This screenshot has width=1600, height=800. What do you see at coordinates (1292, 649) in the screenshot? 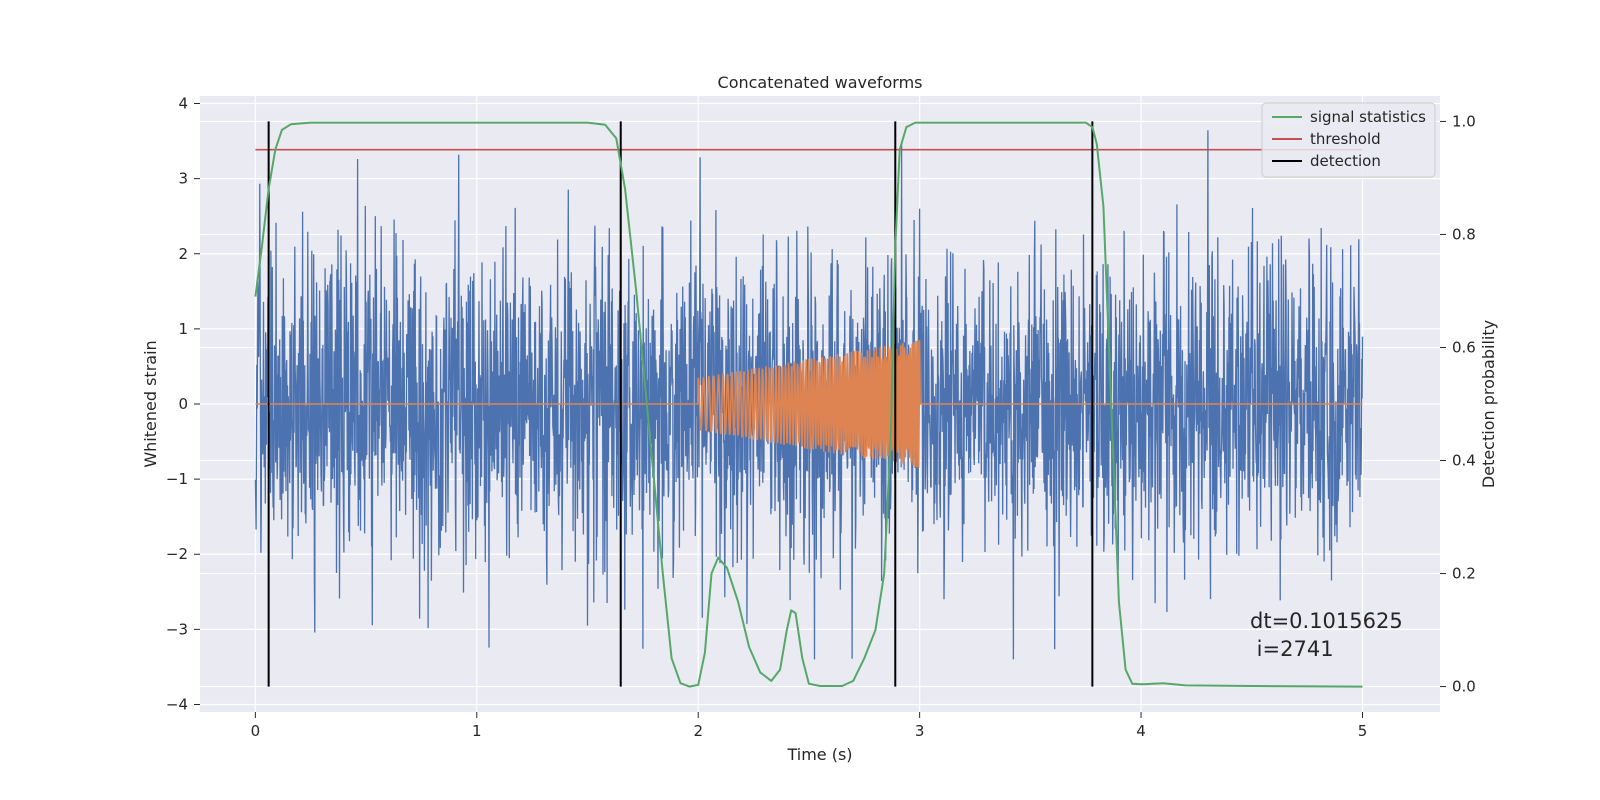
I see `annotation-i: i=2741` at bounding box center [1292, 649].